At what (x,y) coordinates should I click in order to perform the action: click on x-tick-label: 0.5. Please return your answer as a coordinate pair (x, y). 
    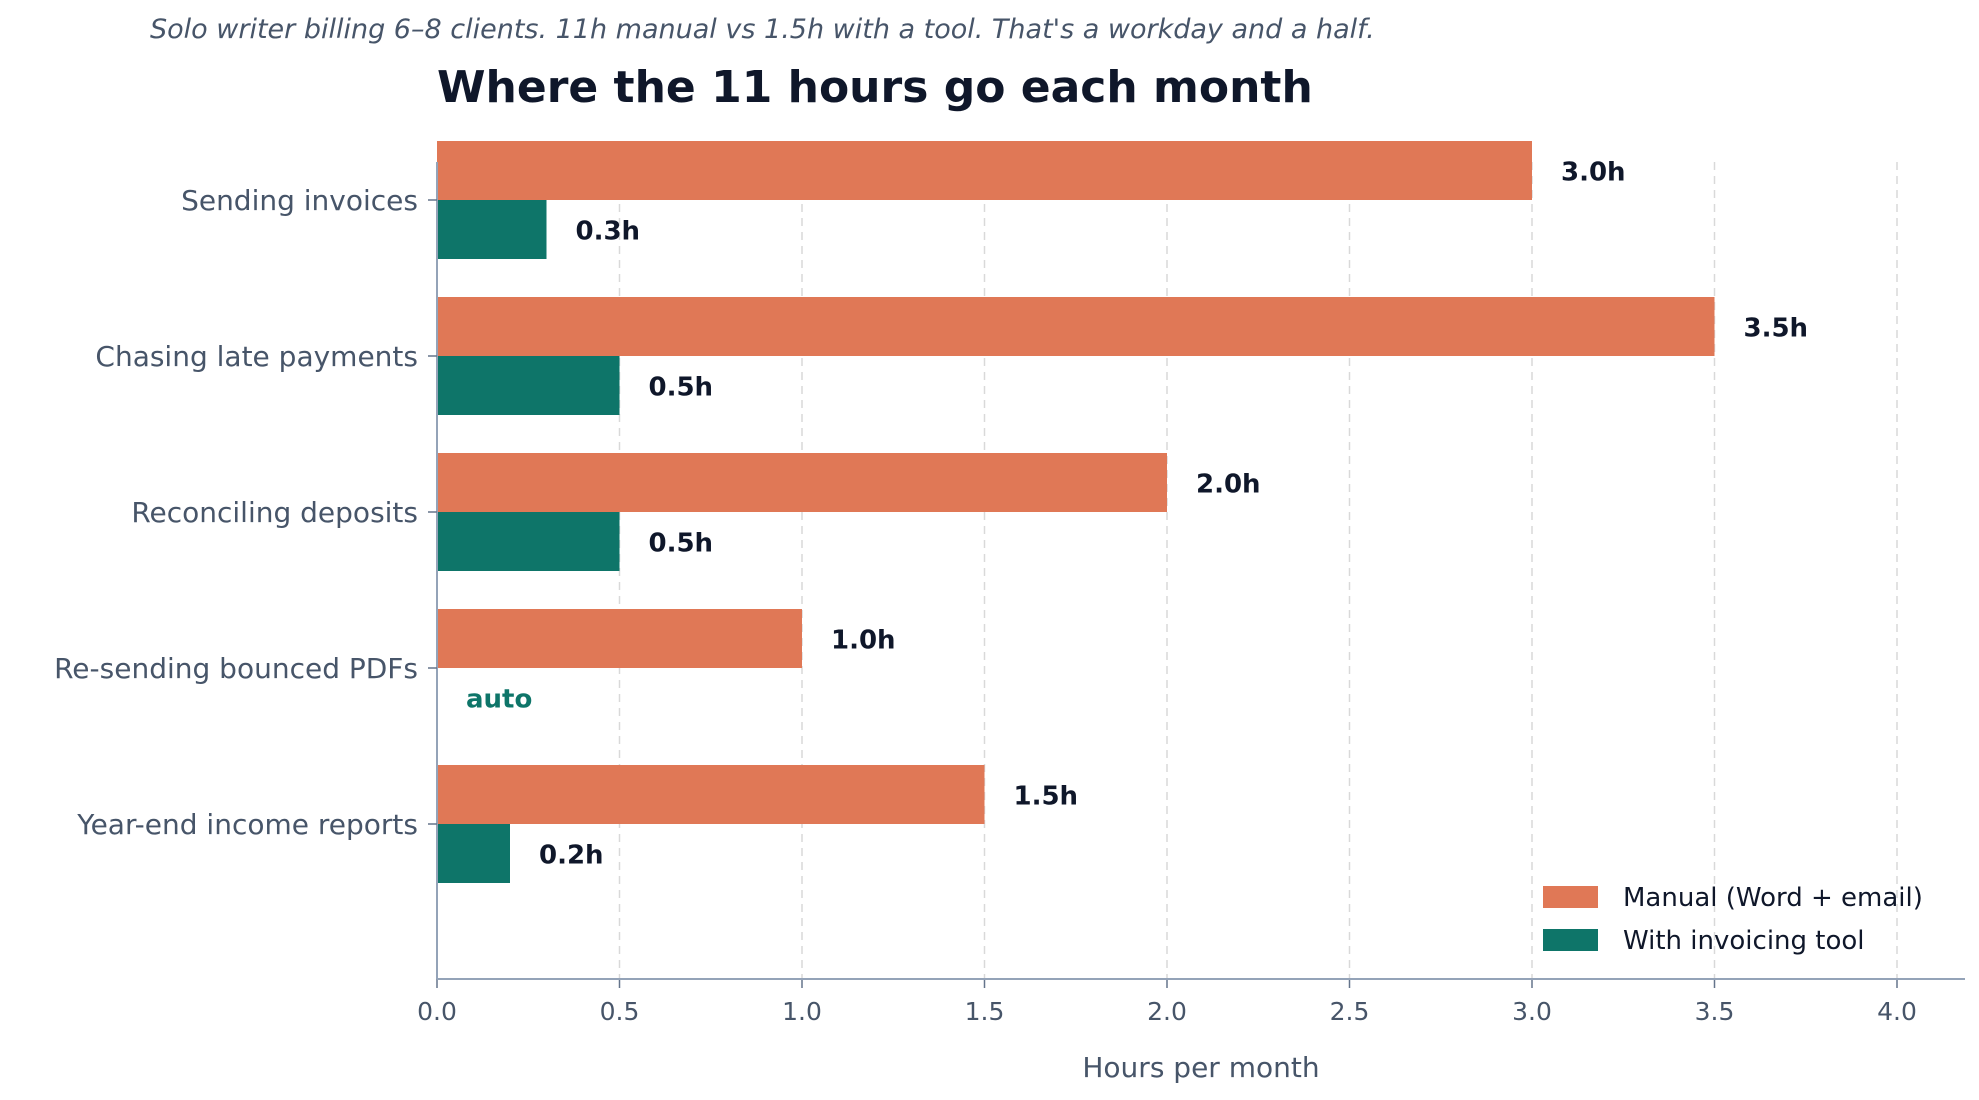
    Looking at the image, I should click on (620, 1011).